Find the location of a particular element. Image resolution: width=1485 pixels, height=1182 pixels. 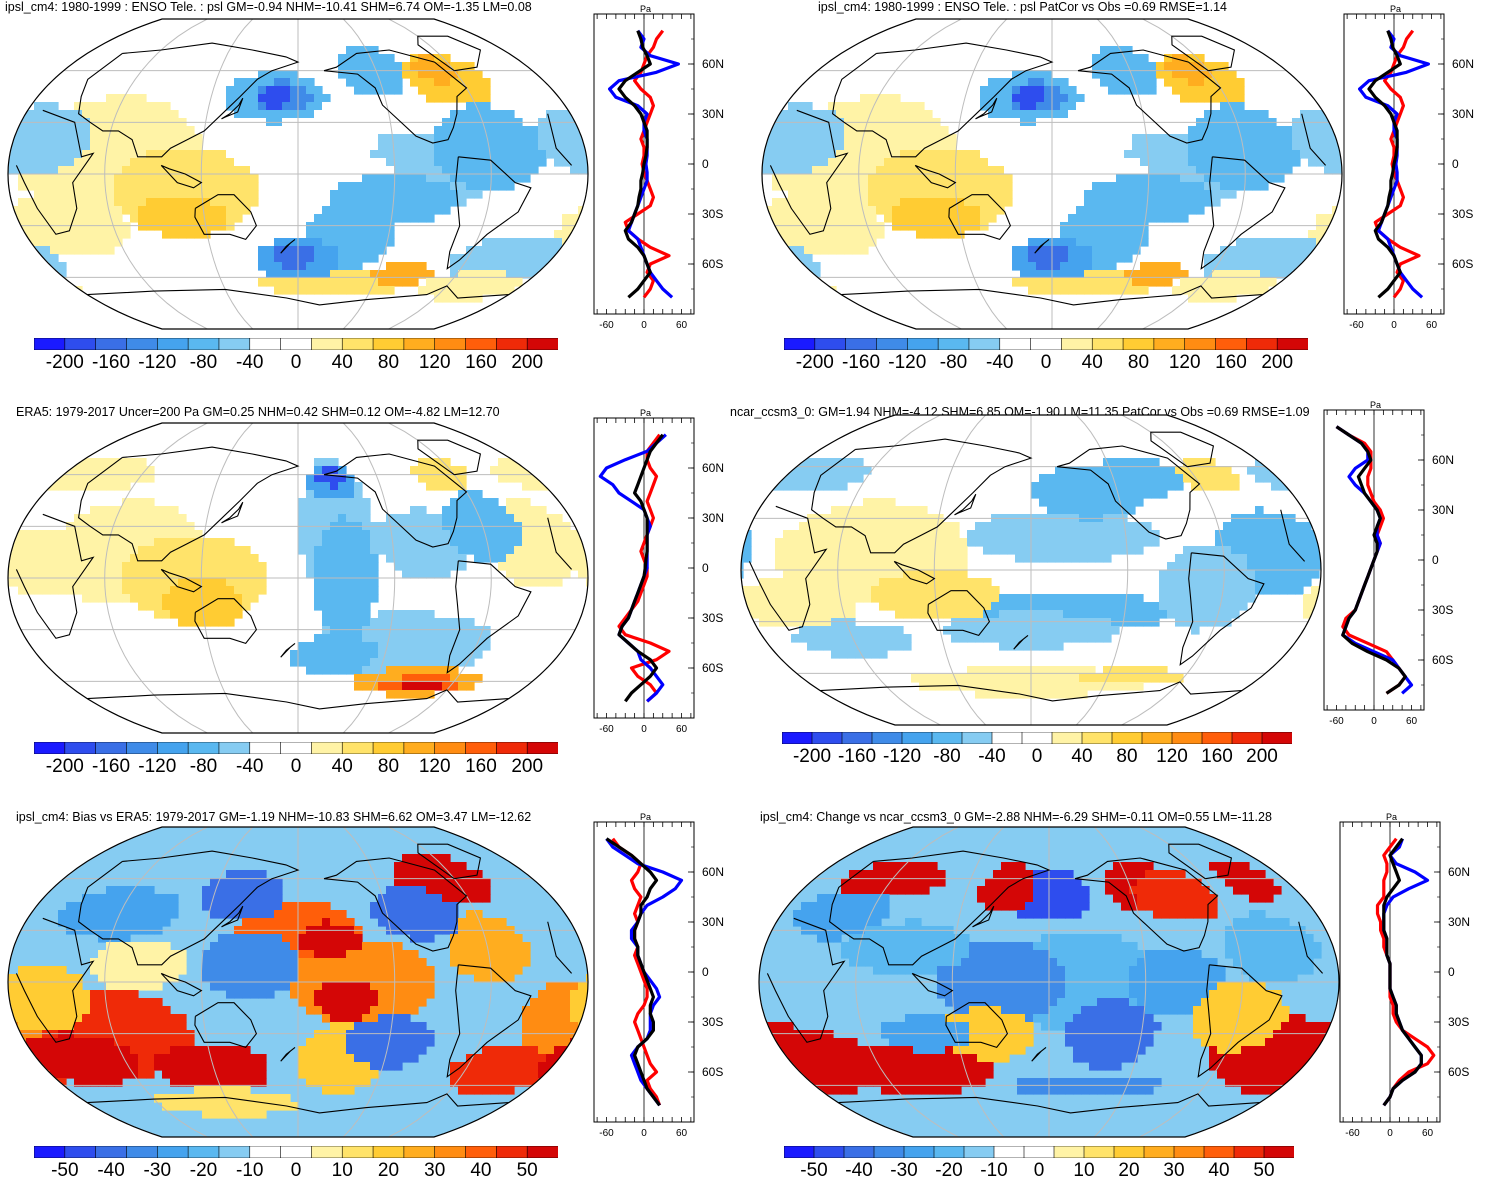

profile-x-label: -60 is located at coordinates (1356, 325).